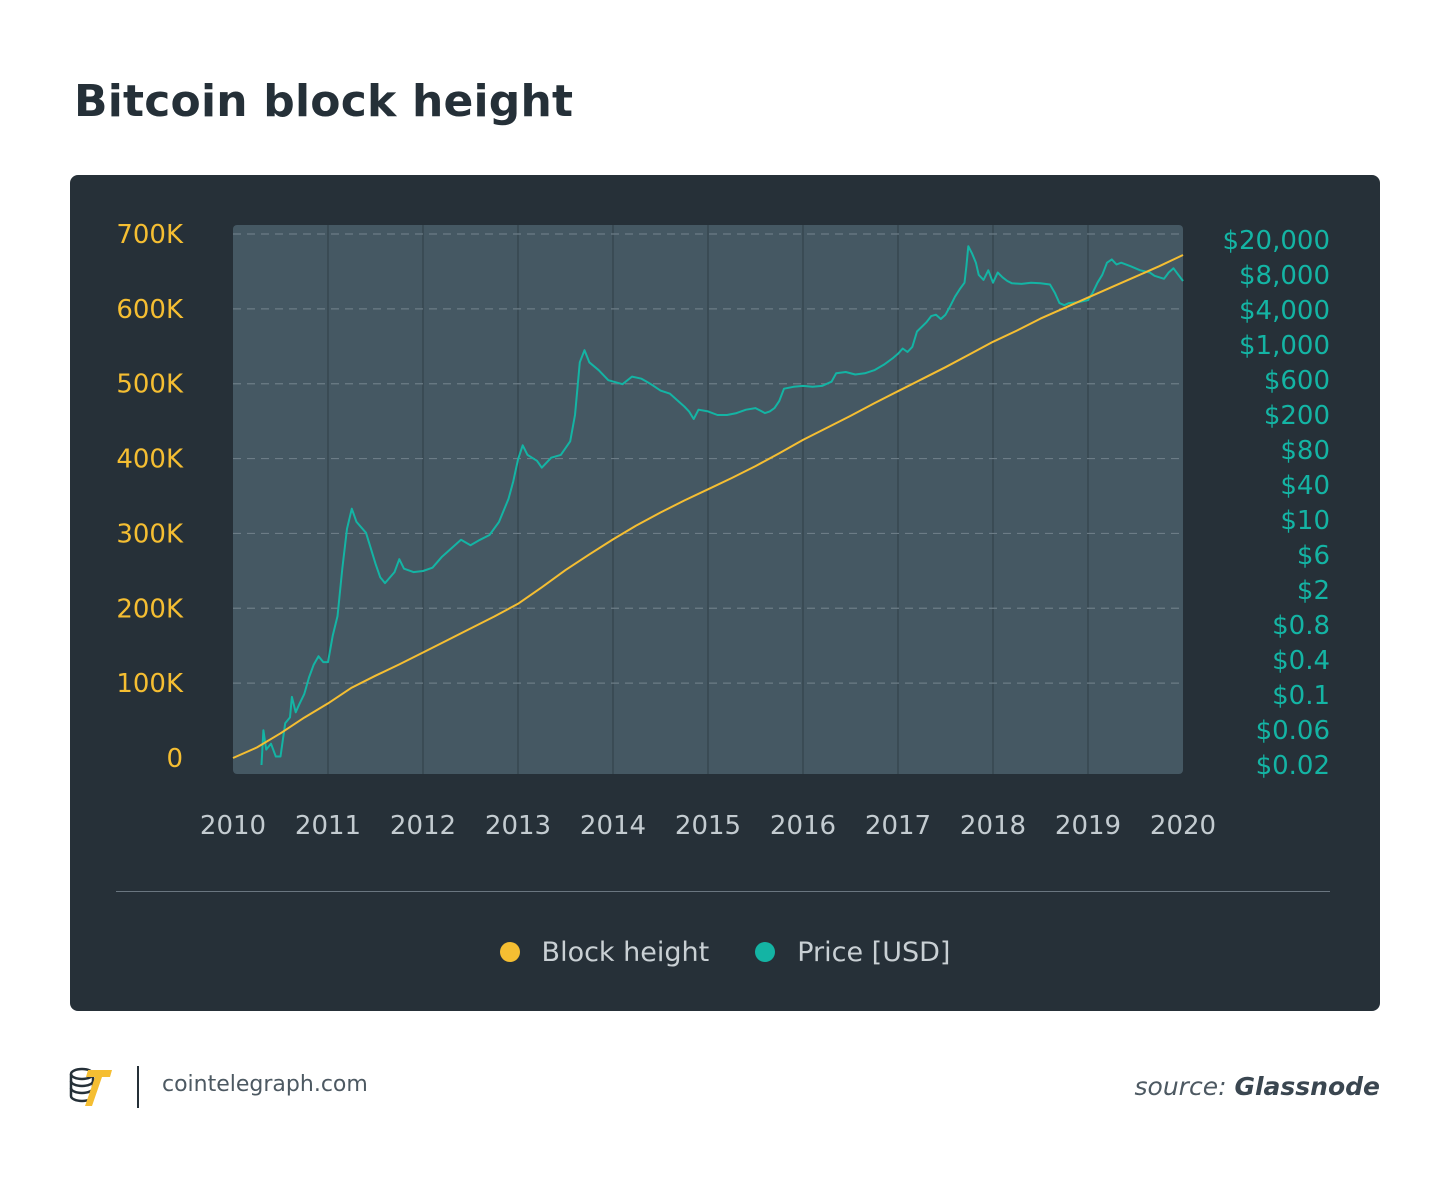  I want to click on x-tick-label: 2012, so click(423, 826).